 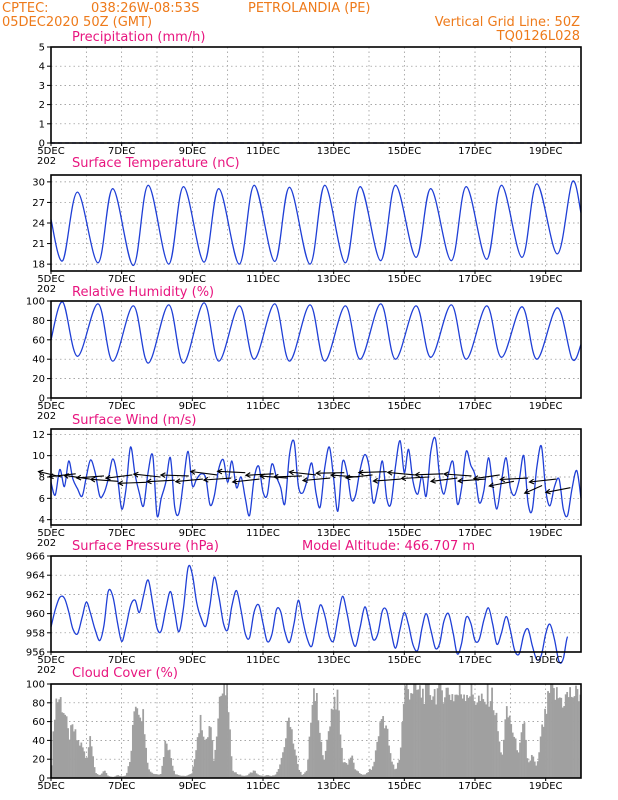 I want to click on rh-xtick-label: 17DEC, so click(x=475, y=406).